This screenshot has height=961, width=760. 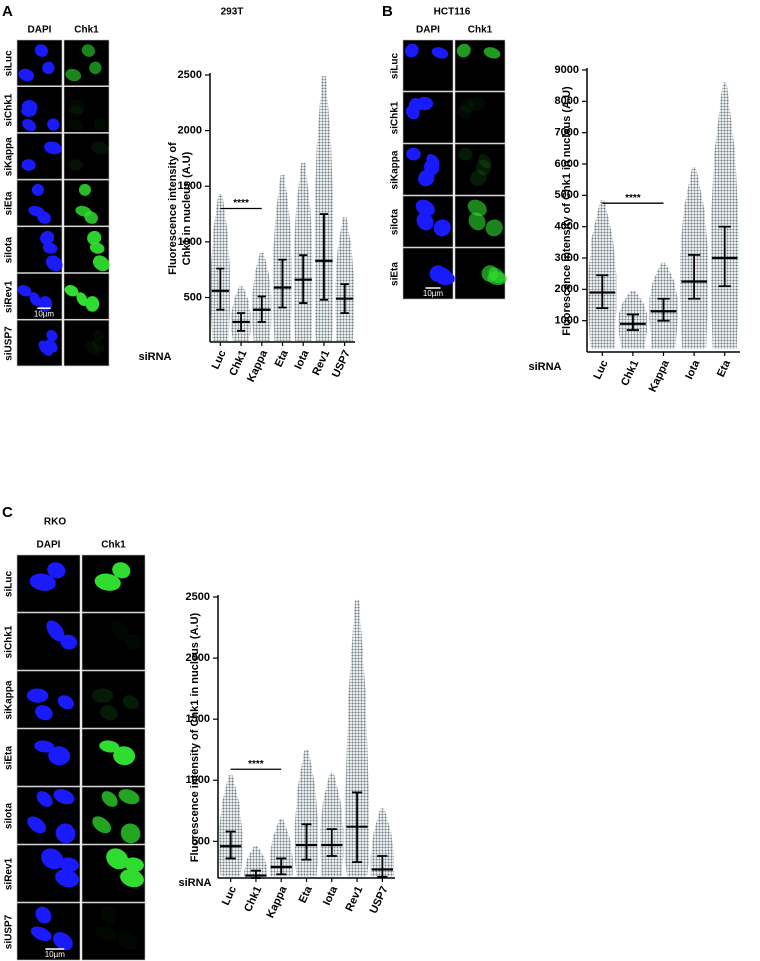 What do you see at coordinates (321, 362) in the screenshot?
I see `x-tick-label: Rev1` at bounding box center [321, 362].